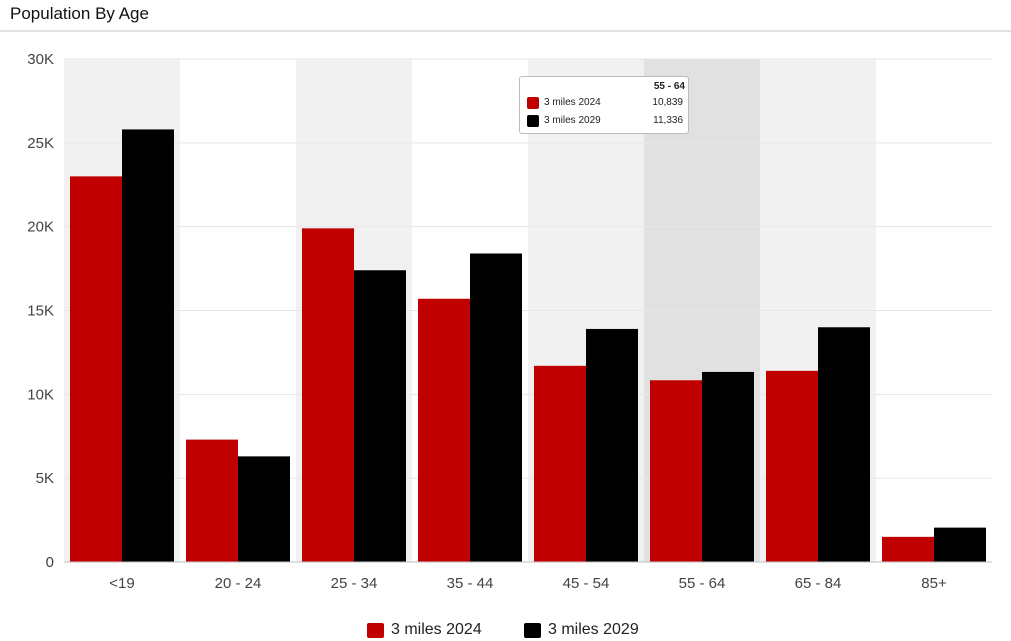  What do you see at coordinates (606, 122) in the screenshot?
I see `tooltip-row: 3 miles 2029 11,336` at bounding box center [606, 122].